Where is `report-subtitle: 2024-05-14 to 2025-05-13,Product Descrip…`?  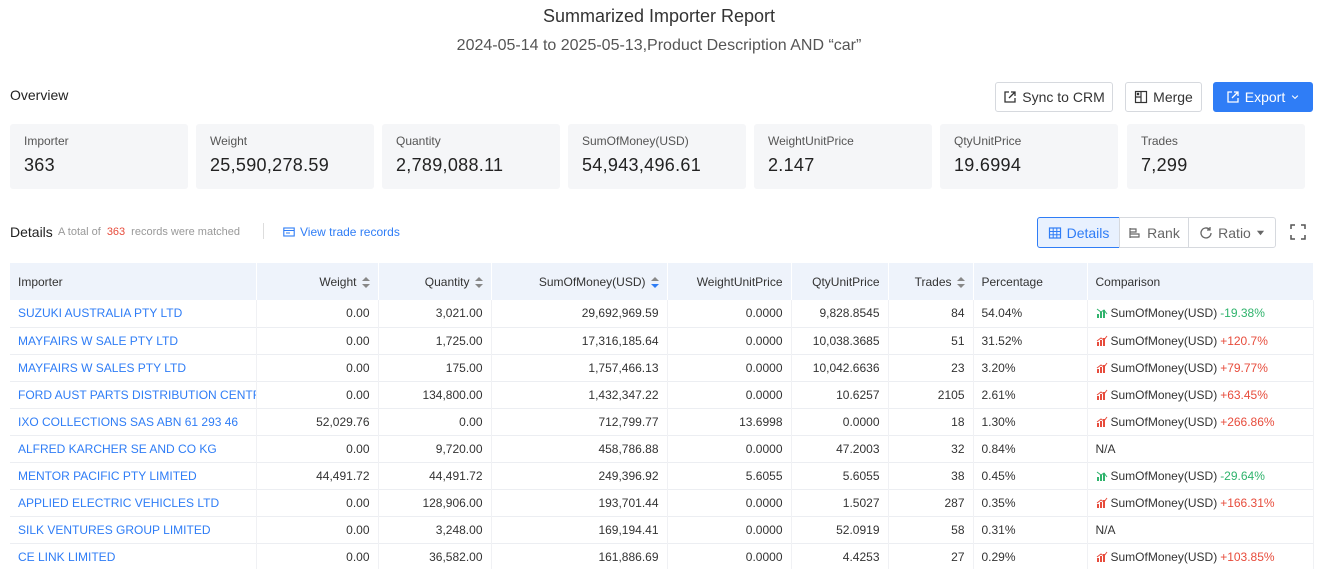
report-subtitle: 2024-05-14 to 2025-05-13,Product Descrip… is located at coordinates (659, 45).